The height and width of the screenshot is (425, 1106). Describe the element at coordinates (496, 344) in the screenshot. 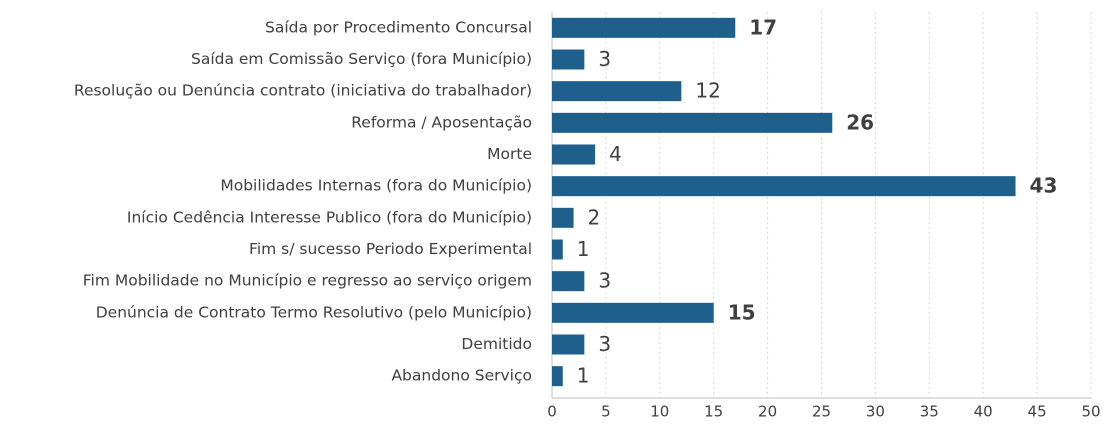

I see `y-tick-label: Demitido` at that location.